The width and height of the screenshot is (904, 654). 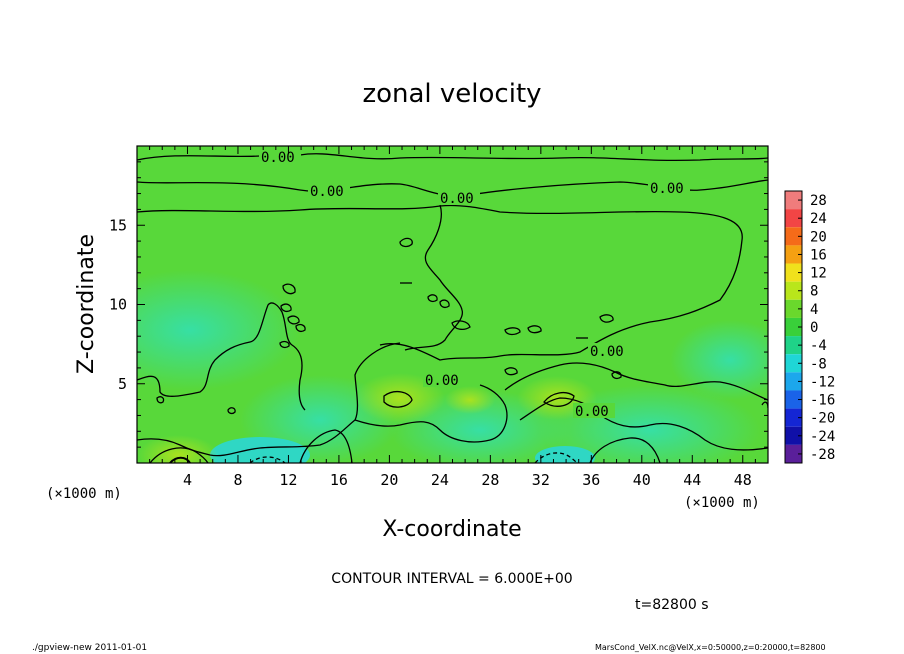 I want to click on colorbar-label: 0, so click(x=814, y=328).